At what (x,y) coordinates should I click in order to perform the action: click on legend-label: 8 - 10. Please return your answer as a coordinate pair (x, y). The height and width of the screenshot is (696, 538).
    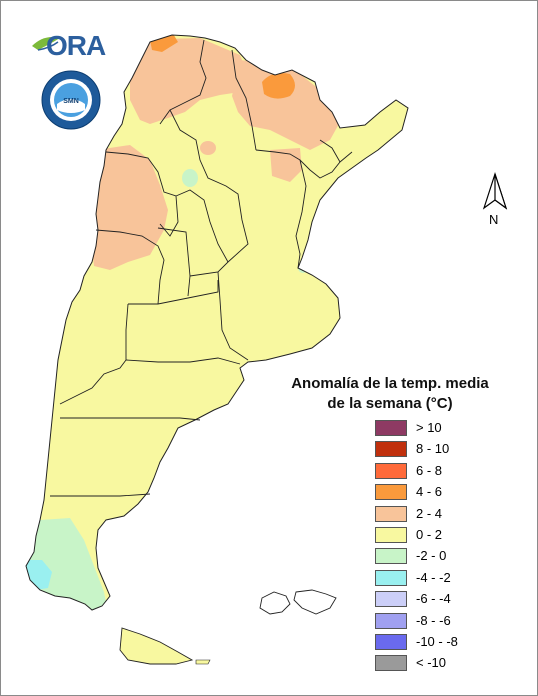
    Looking at the image, I should click on (433, 449).